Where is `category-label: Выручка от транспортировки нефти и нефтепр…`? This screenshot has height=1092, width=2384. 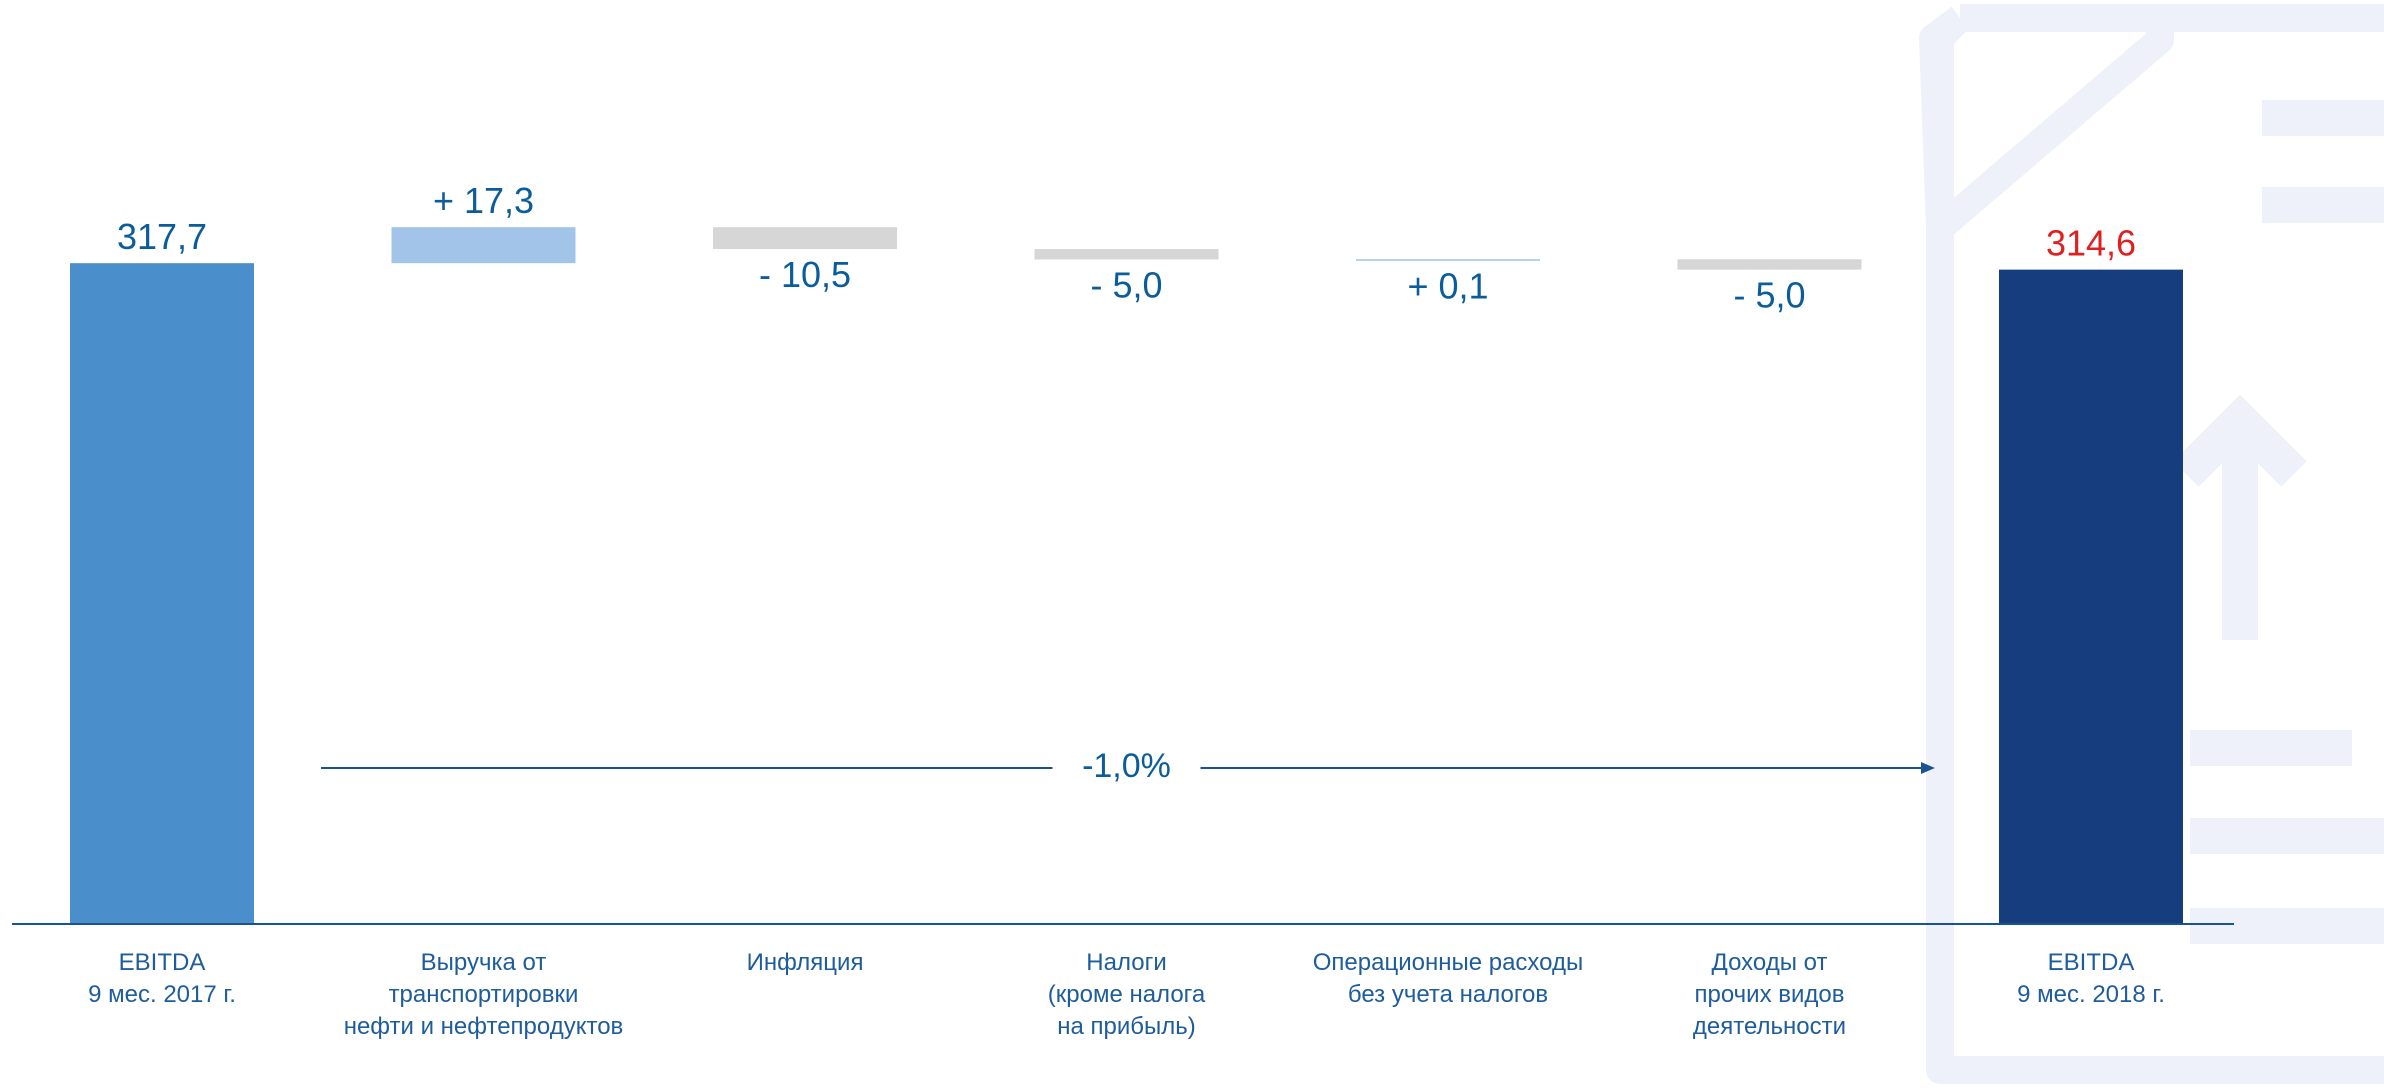
category-label: Выручка от транспортировки нефти и нефтепр… is located at coordinates (484, 994).